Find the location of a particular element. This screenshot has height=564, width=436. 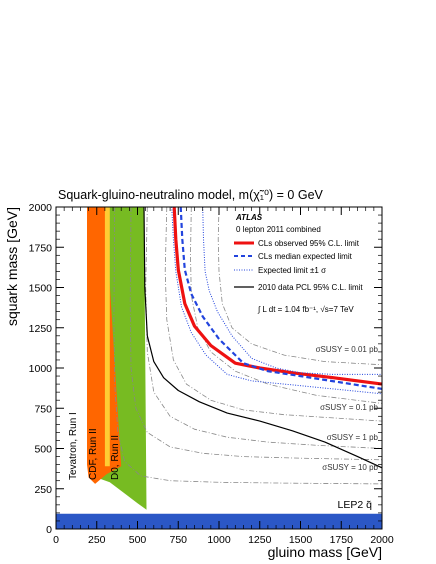

region-label-tevatron: Tevatron, Run I is located at coordinates (73, 446).